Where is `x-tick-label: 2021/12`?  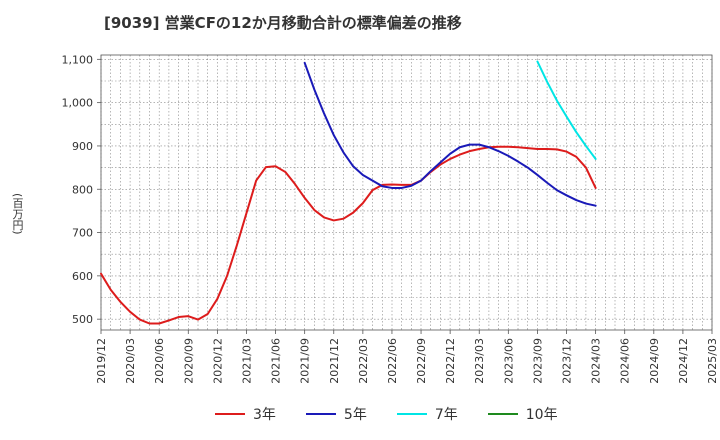 x-tick-label: 2021/12 is located at coordinates (334, 361).